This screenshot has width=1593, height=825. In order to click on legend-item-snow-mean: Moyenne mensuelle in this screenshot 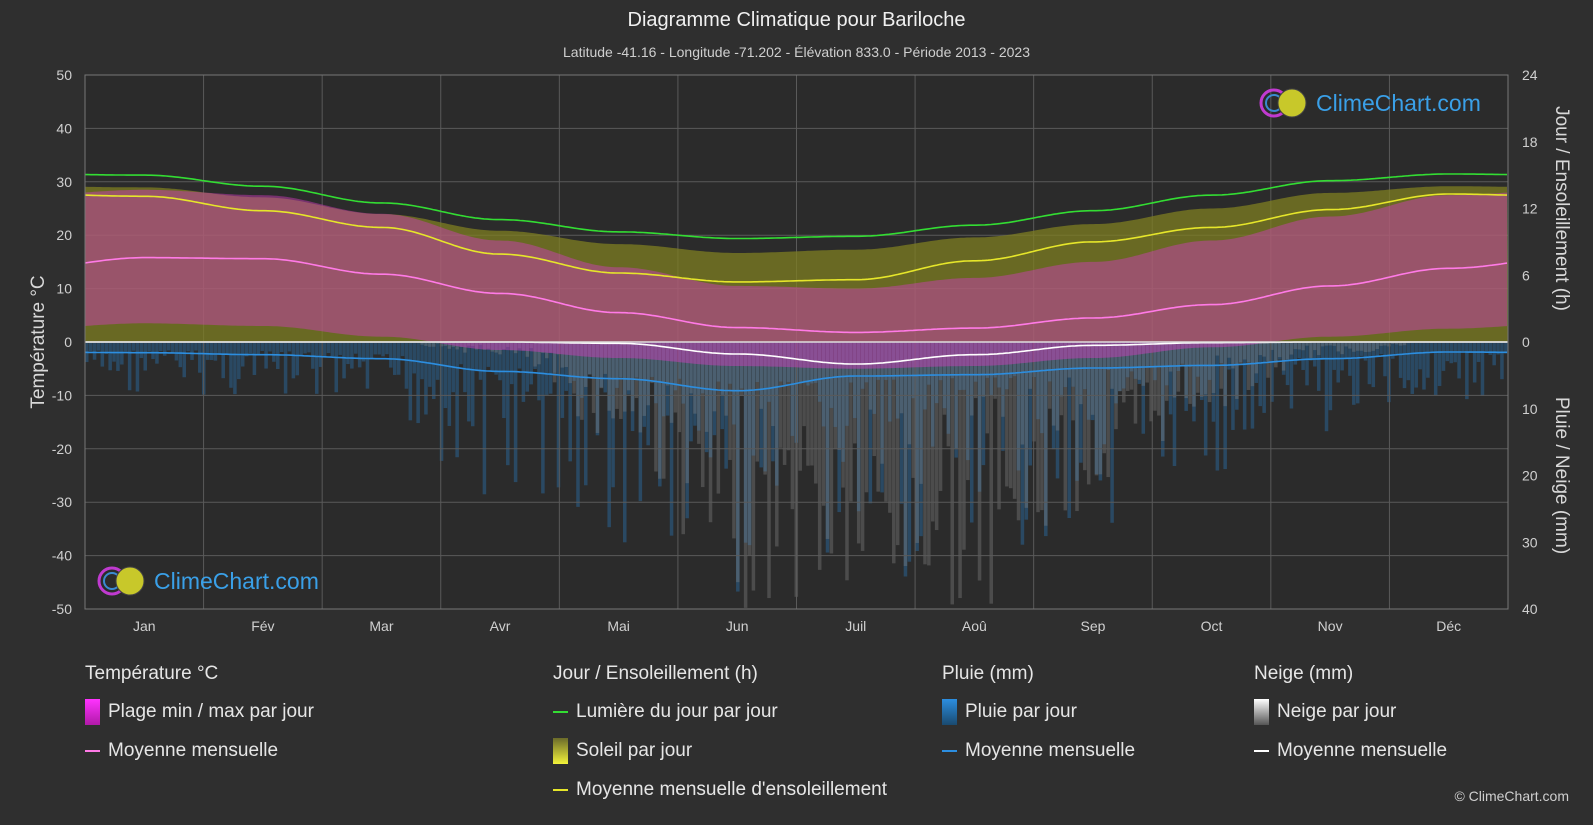, I will do `click(1350, 751)`.